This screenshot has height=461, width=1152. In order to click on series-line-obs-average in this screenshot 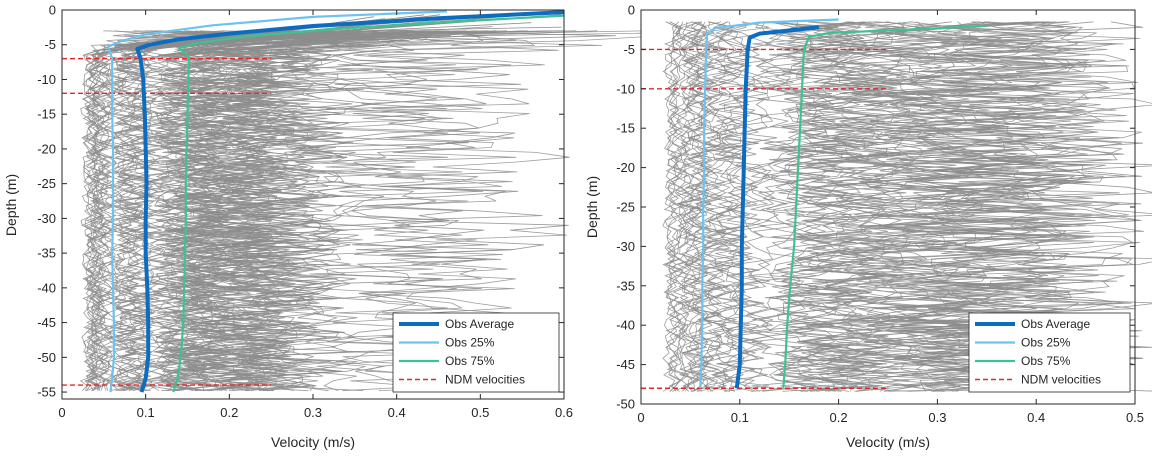, I will do `click(777, 207)`.